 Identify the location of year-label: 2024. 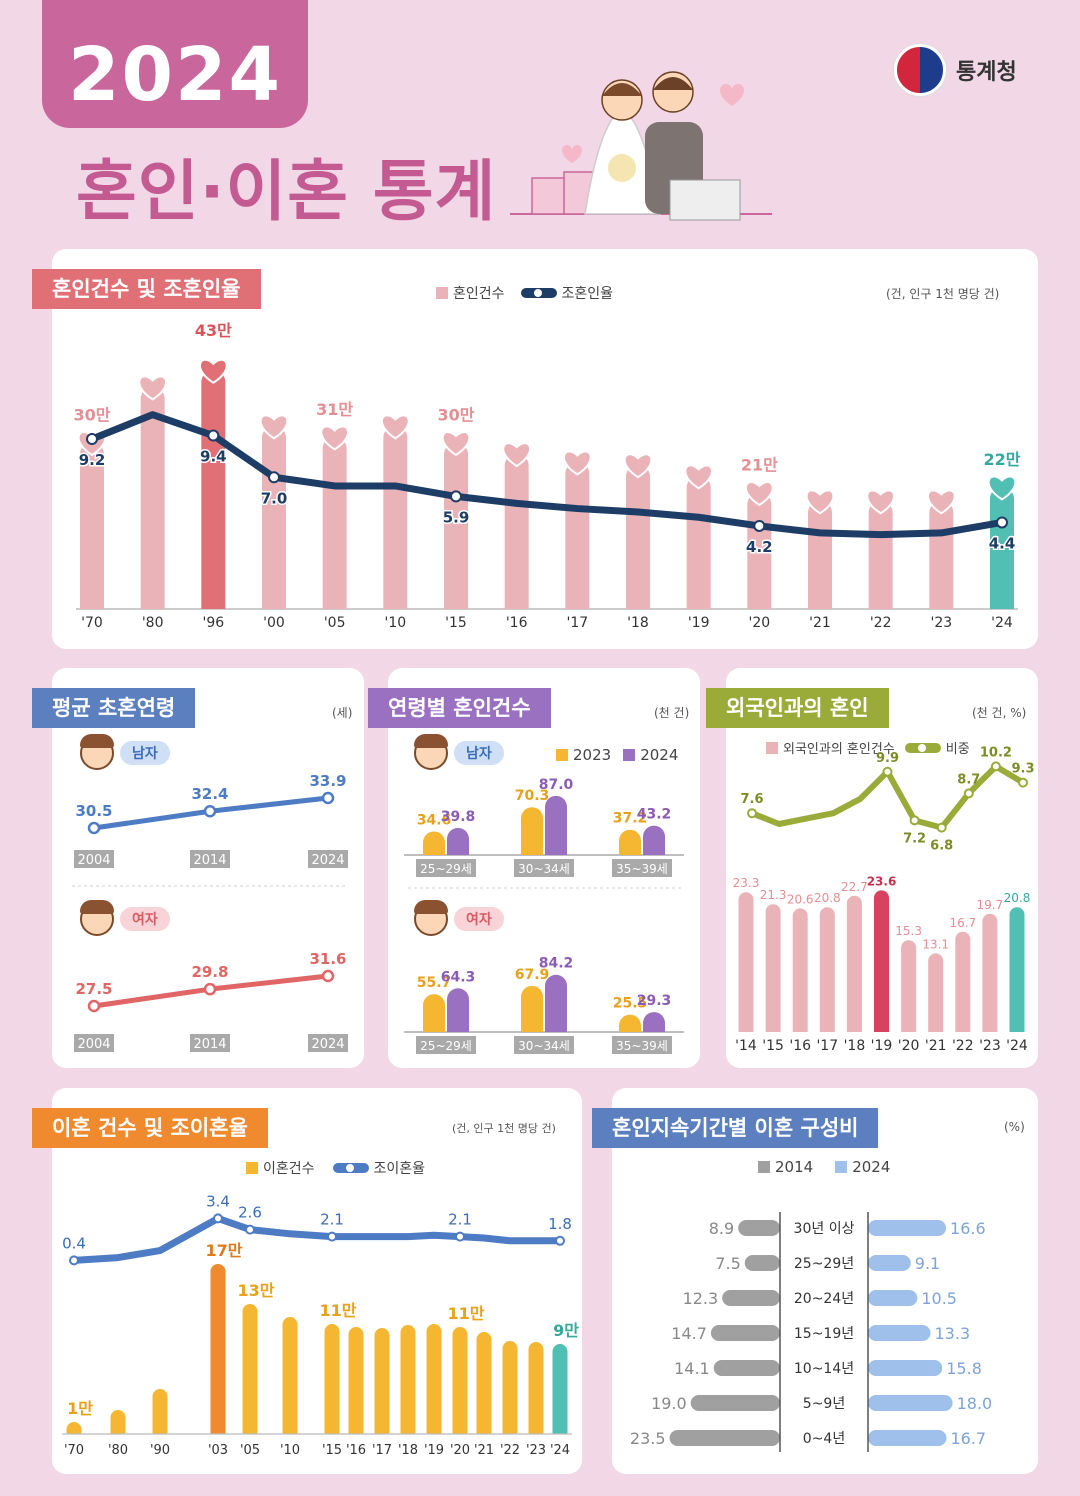
(327, 1044).